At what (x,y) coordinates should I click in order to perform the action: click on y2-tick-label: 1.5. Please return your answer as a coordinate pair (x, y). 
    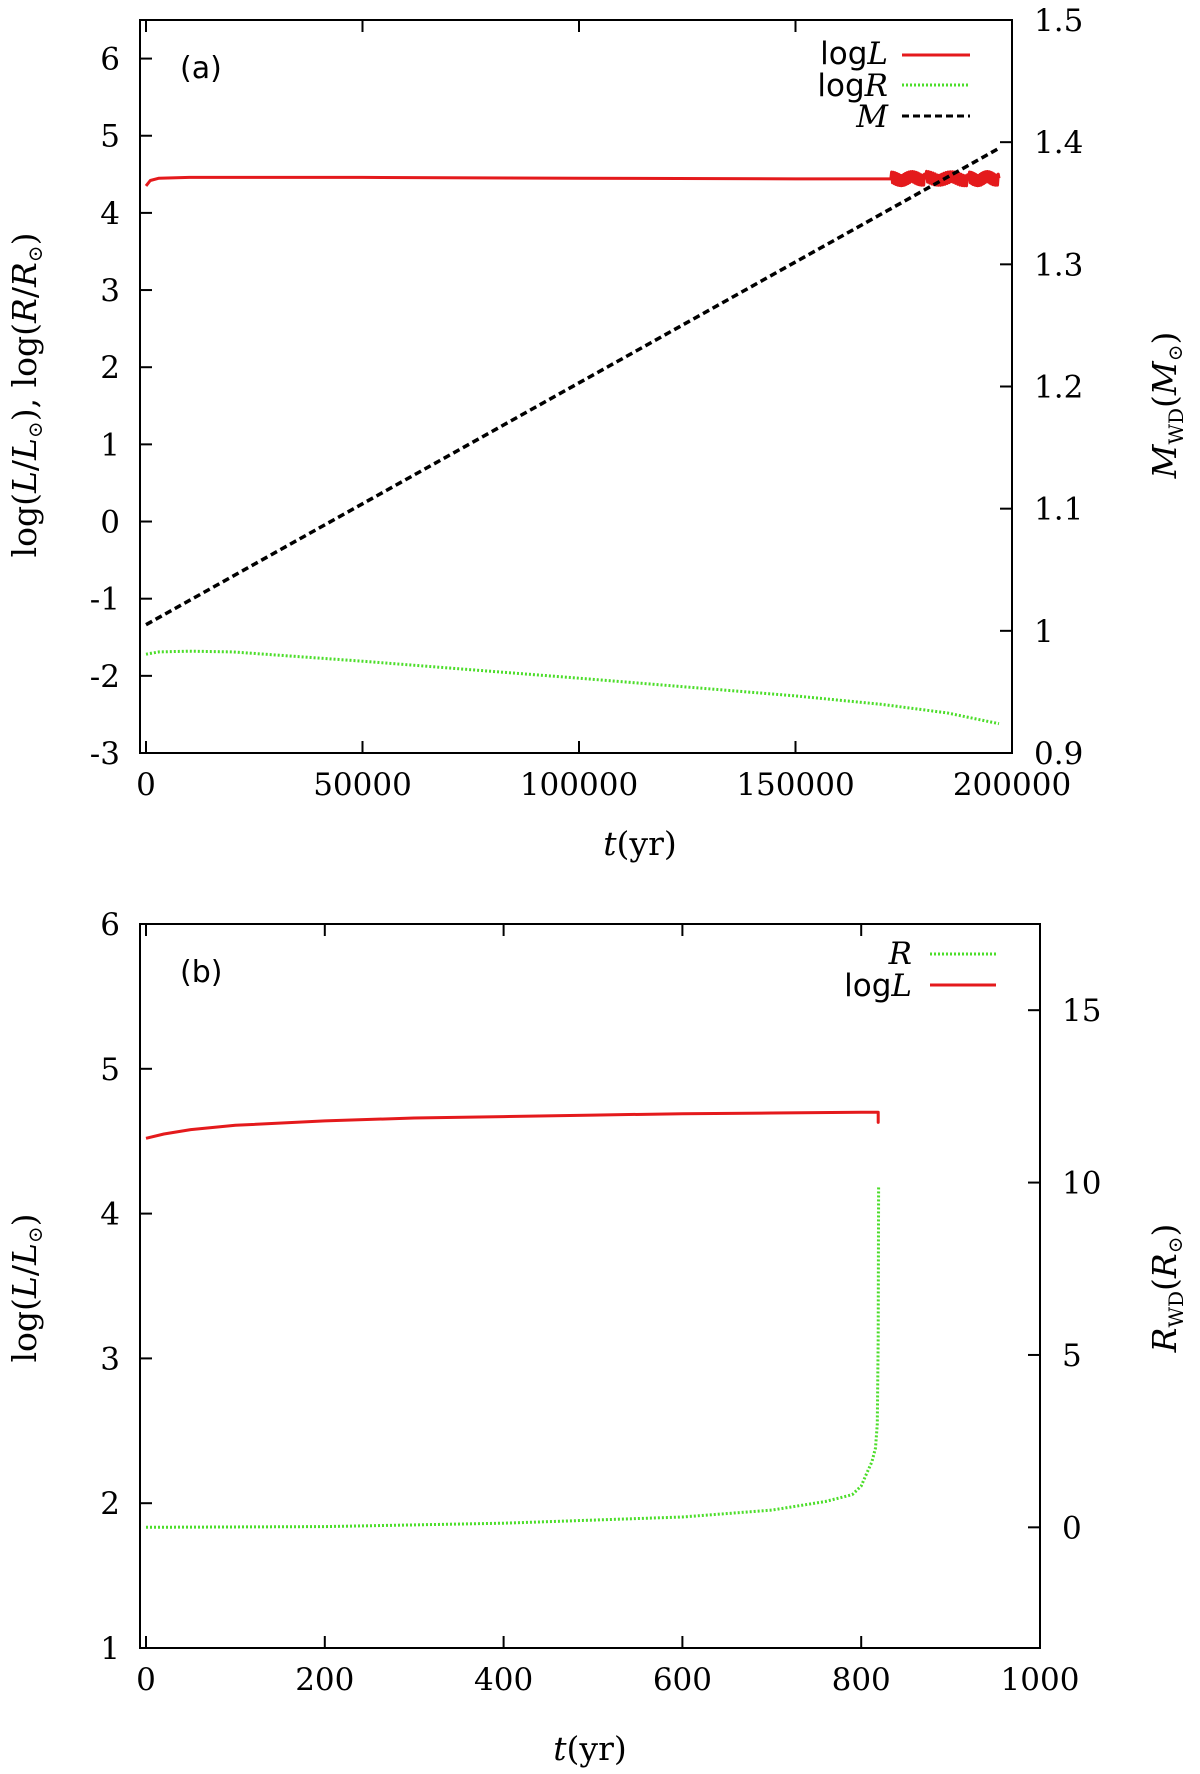
    Looking at the image, I should click on (1058, 21).